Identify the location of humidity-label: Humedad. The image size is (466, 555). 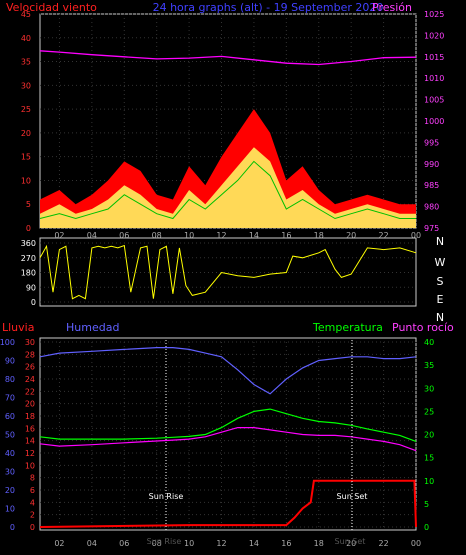
(92, 327).